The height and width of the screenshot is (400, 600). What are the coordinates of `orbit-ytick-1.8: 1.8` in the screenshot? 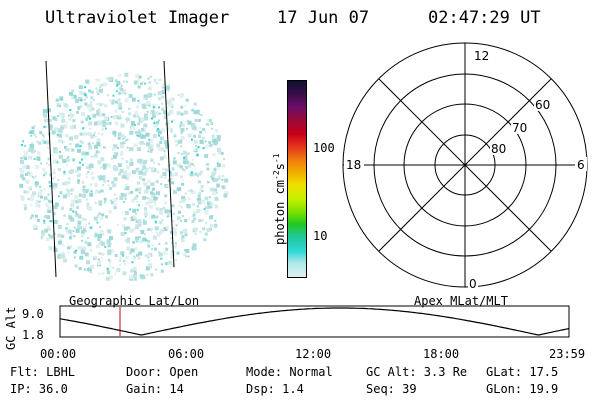 It's located at (33, 335).